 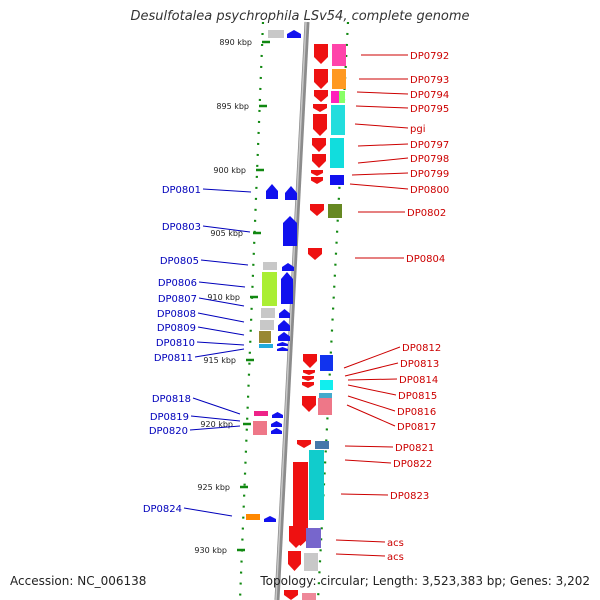 What do you see at coordinates (419, 364) in the screenshot?
I see `gene-label-right: DP0813` at bounding box center [419, 364].